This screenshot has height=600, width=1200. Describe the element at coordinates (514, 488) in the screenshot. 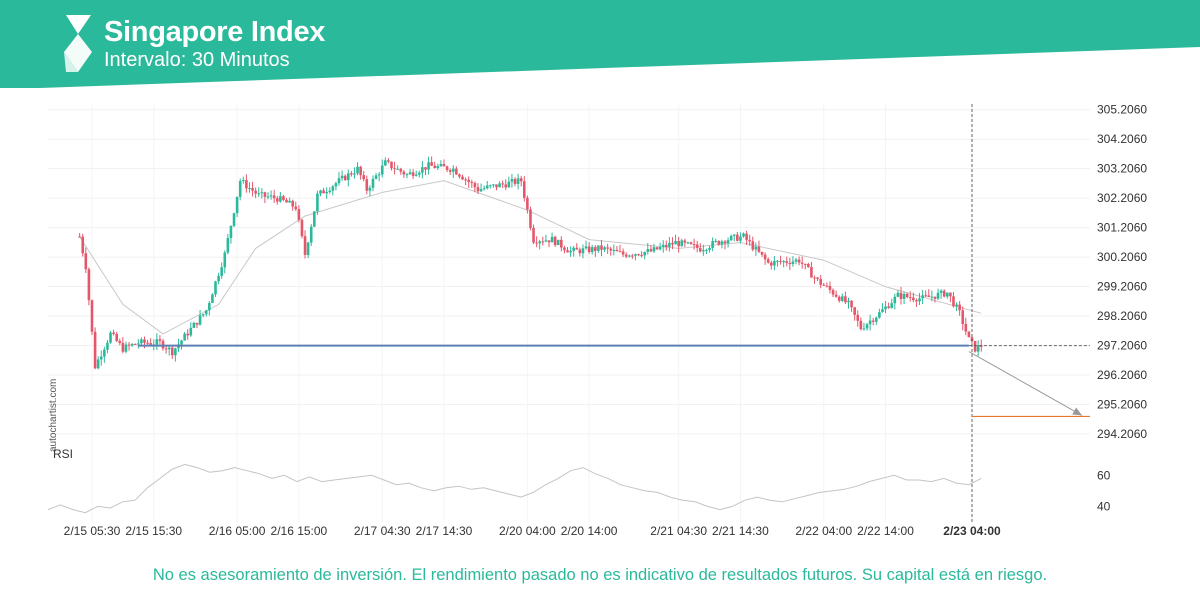

I see `rsi-line` at that location.